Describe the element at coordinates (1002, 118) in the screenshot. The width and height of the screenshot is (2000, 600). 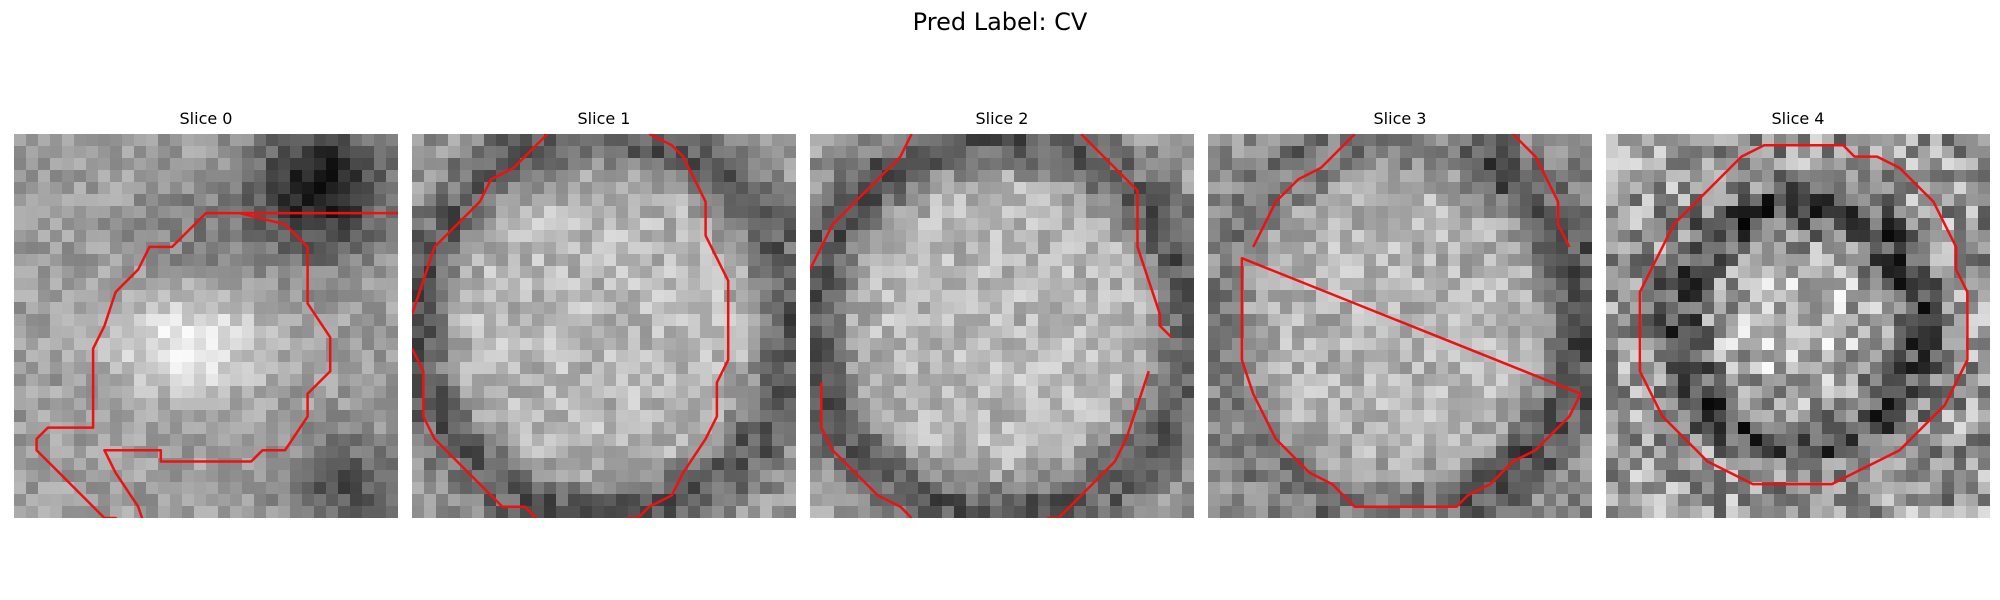
I see `slice-title: Slice 2` at that location.